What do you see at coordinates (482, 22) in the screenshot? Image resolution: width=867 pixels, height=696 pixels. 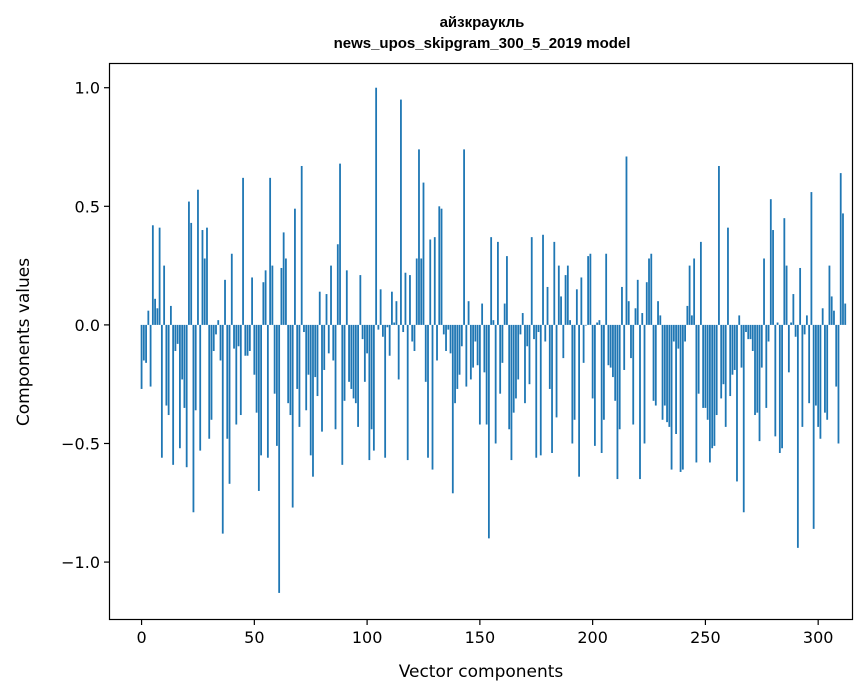 I see `chart-title-line-1: айзкраукль` at bounding box center [482, 22].